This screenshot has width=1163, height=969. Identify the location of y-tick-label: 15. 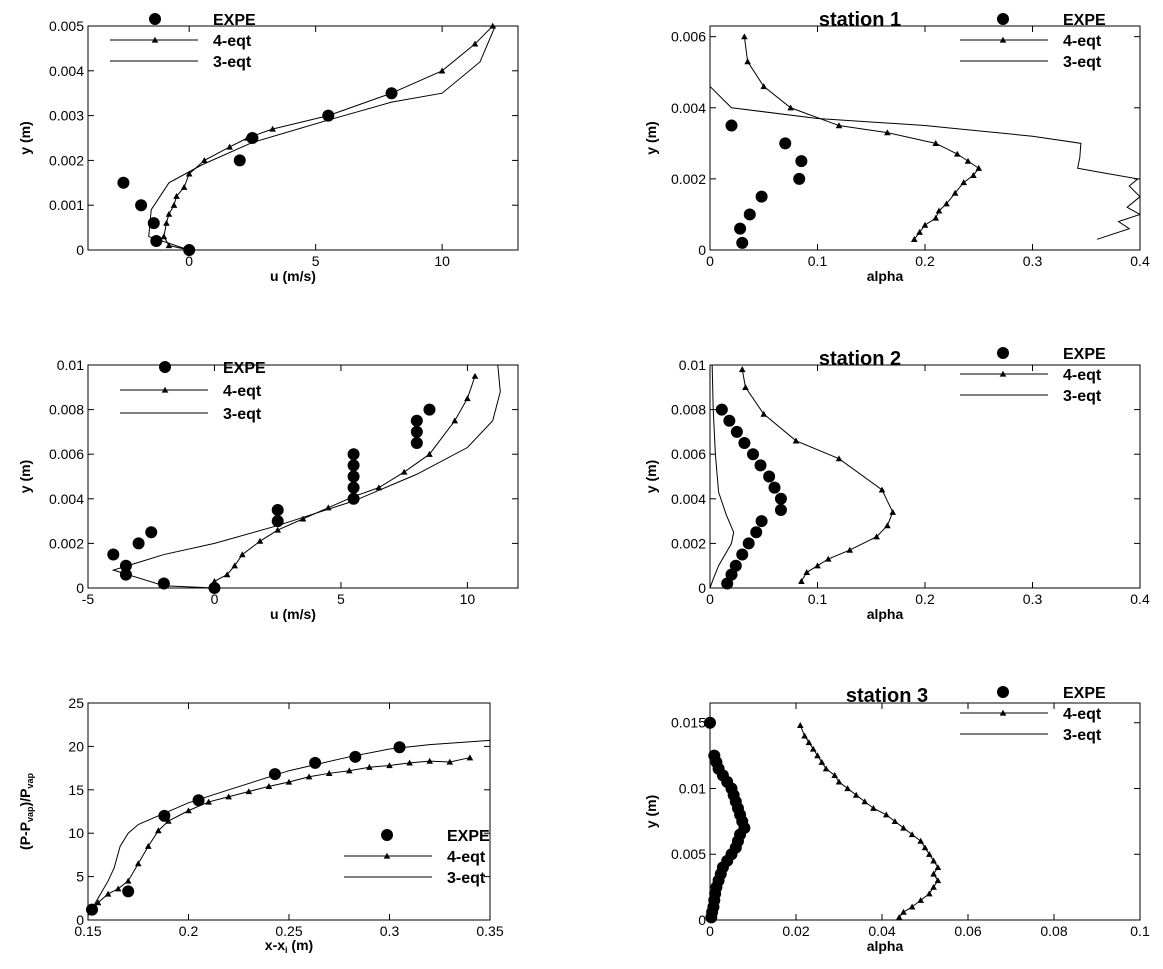
(76, 790).